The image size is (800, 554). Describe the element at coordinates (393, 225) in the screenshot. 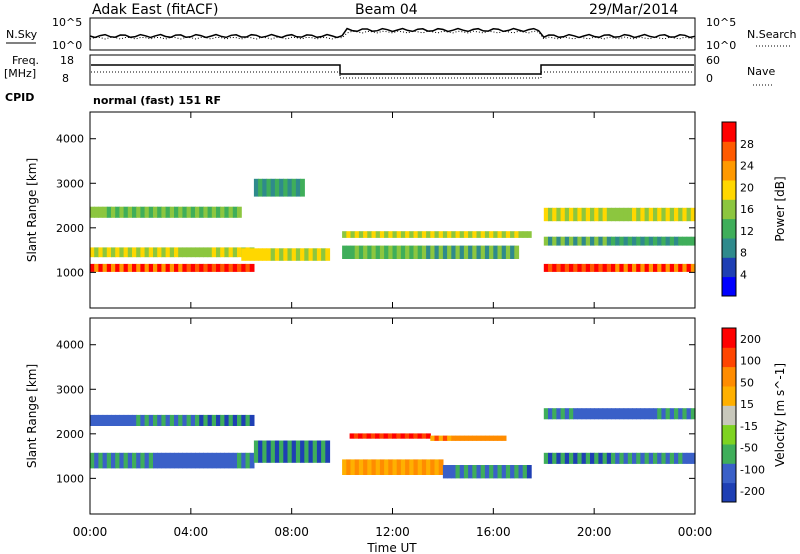

I see `power-heatmap-cells` at that location.